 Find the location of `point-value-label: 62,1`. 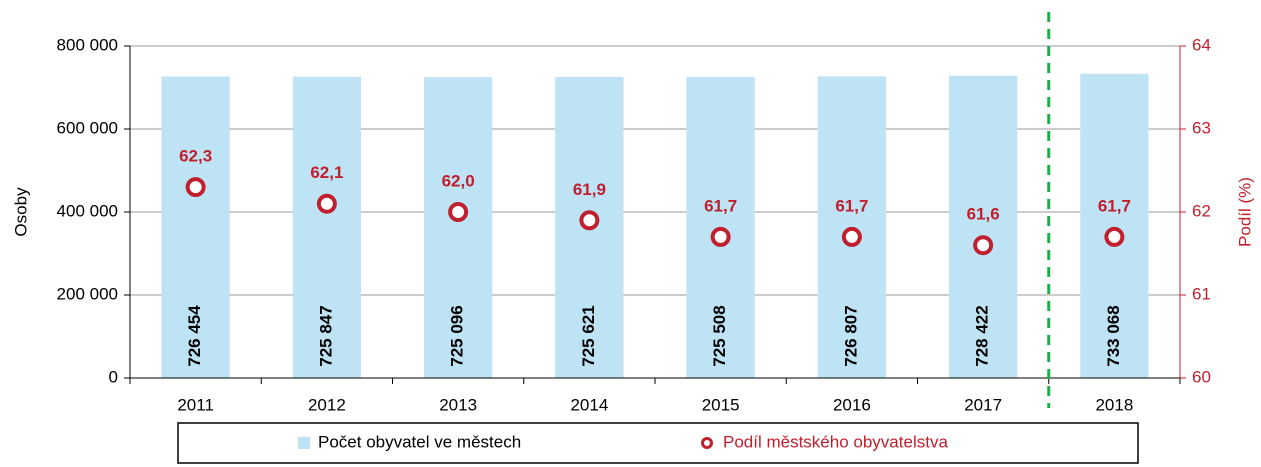

point-value-label: 62,1 is located at coordinates (326, 172).